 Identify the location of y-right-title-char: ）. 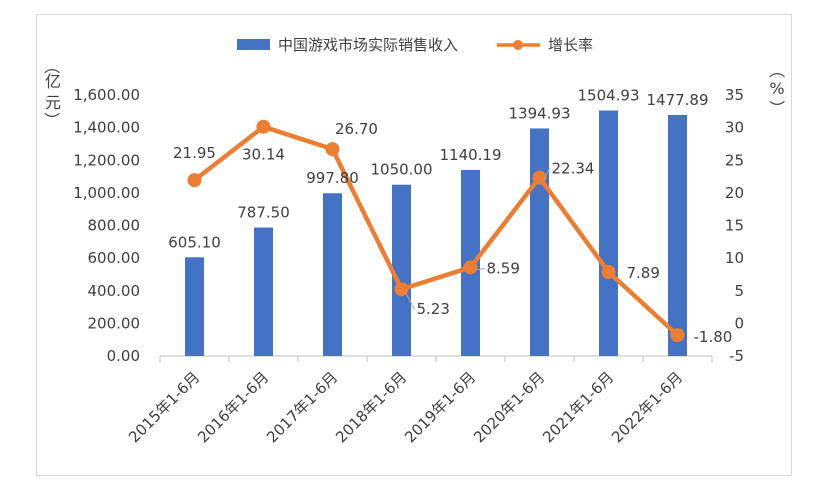
(776, 108).